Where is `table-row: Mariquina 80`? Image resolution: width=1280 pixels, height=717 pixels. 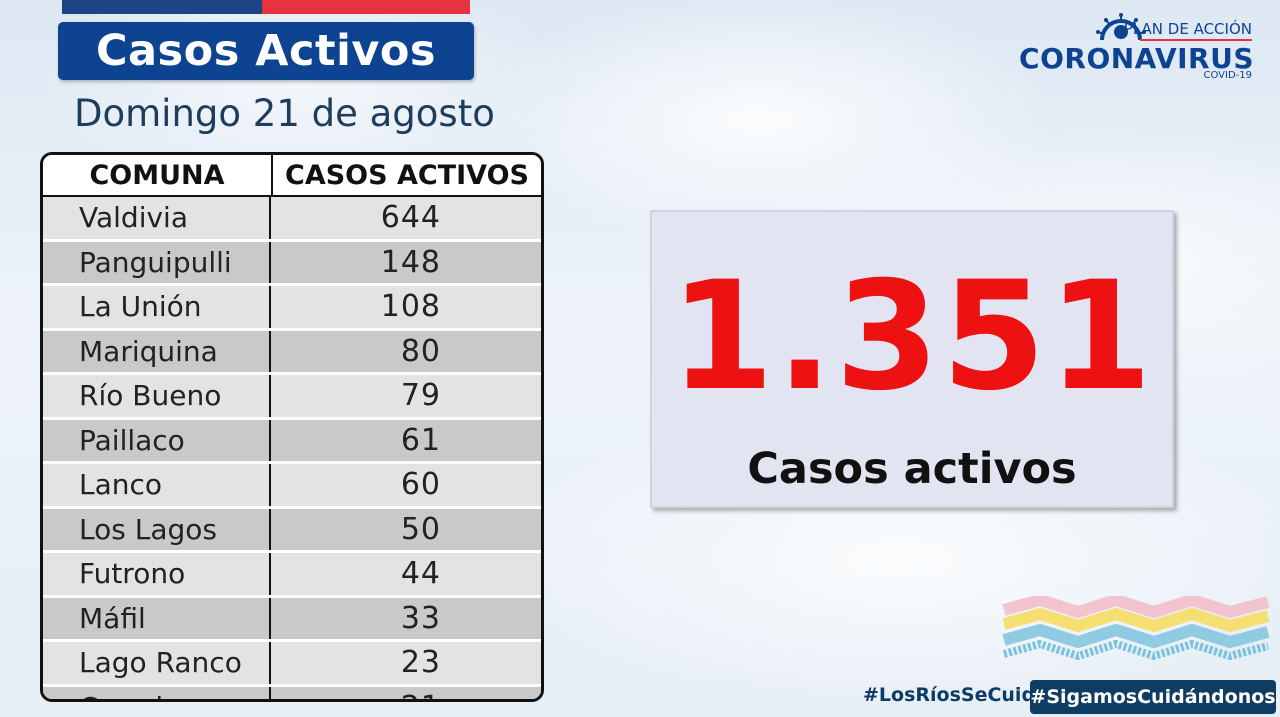 table-row: Mariquina 80 is located at coordinates (292, 349).